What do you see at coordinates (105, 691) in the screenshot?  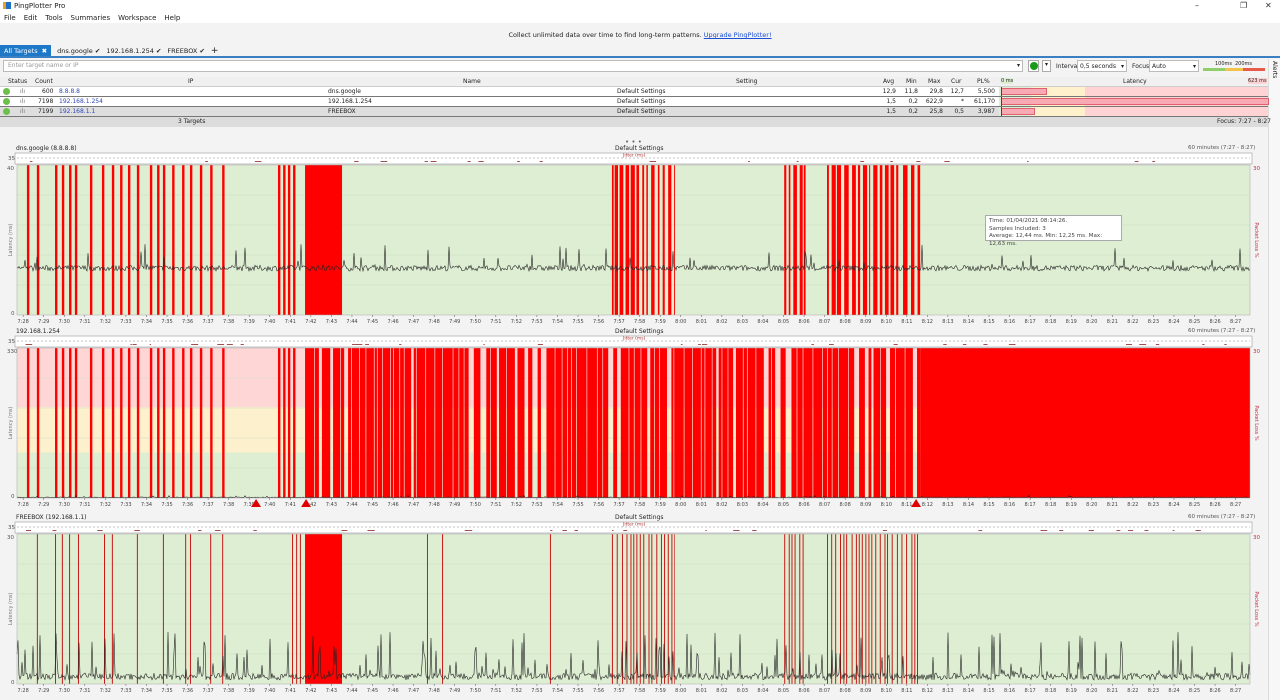 I see `x-tick-label: 7:32` at bounding box center [105, 691].